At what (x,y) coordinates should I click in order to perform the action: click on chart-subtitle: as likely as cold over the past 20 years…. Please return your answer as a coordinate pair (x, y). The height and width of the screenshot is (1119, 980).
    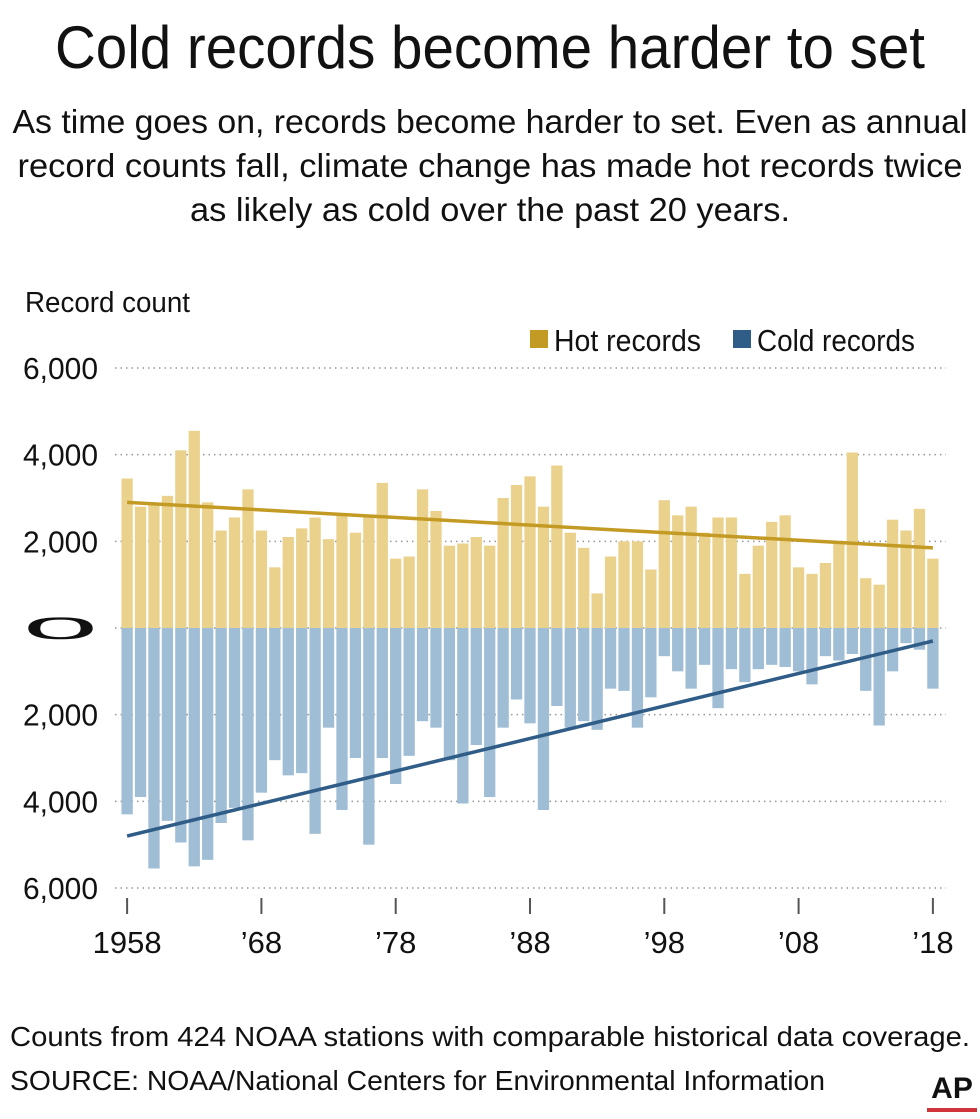
    Looking at the image, I should click on (490, 209).